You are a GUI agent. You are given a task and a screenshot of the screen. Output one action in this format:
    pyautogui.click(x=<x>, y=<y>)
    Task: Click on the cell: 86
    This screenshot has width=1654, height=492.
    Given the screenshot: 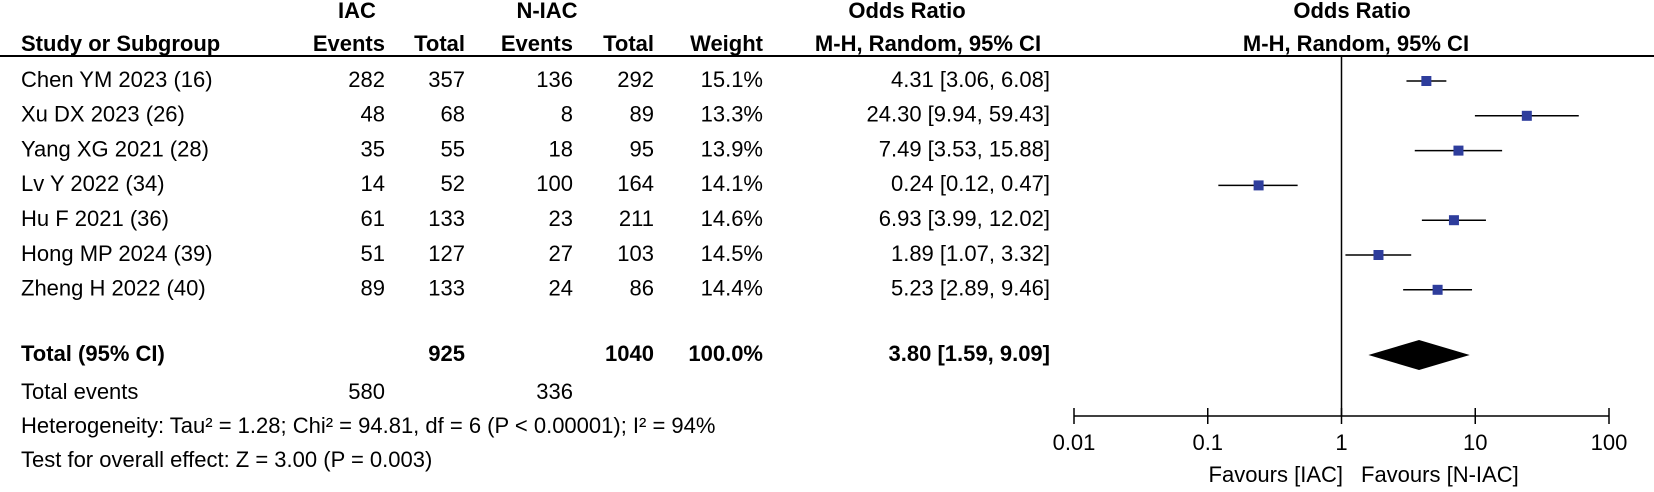 What is the action you would take?
    pyautogui.click(x=642, y=288)
    